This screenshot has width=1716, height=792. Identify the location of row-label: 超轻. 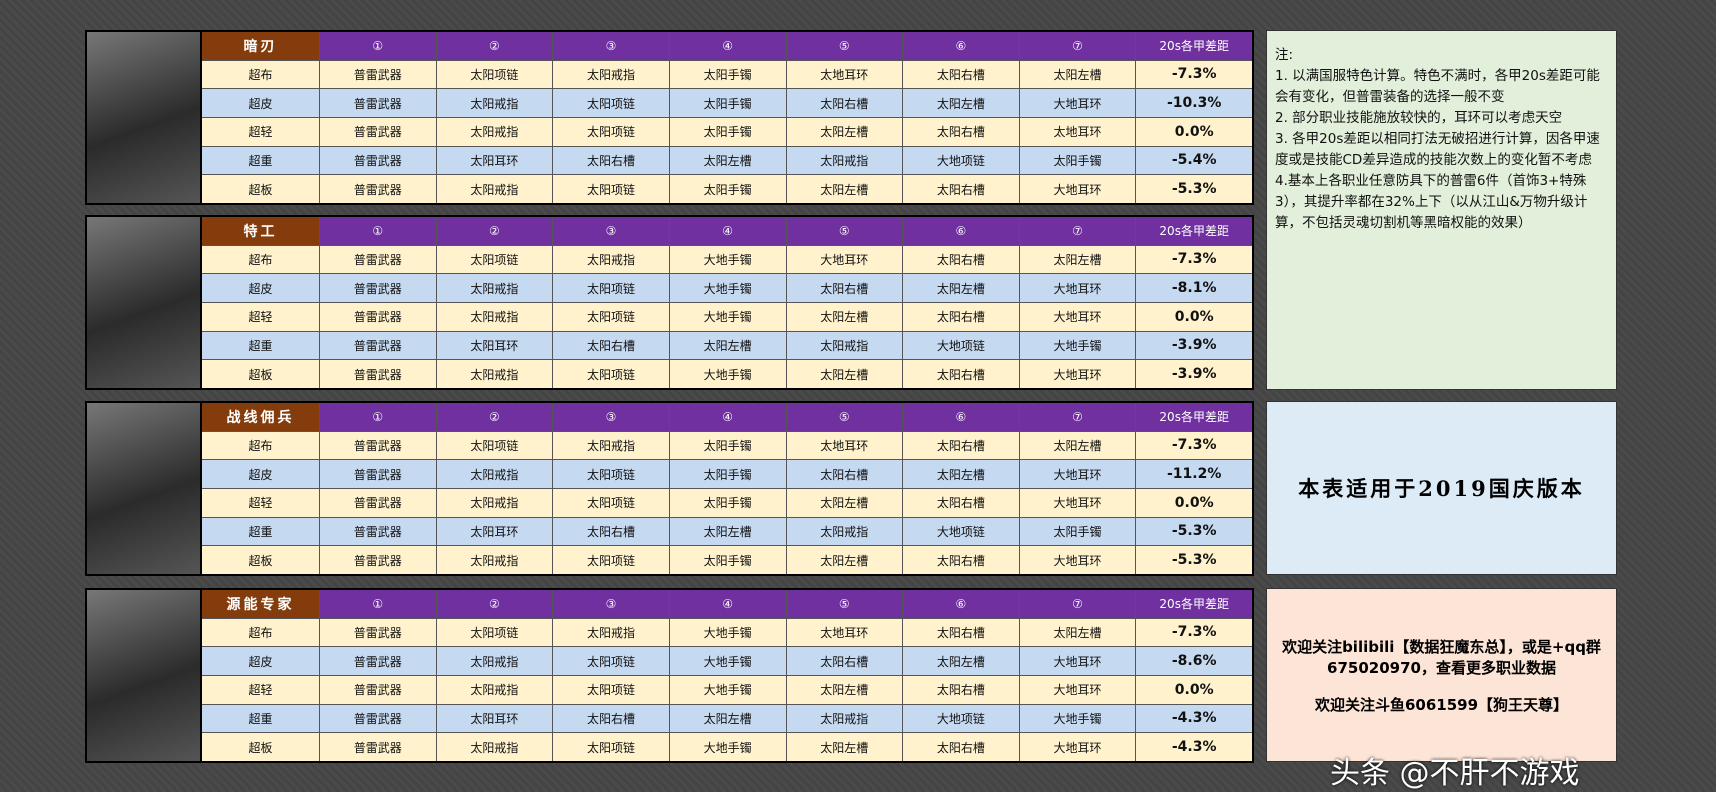
(260, 131).